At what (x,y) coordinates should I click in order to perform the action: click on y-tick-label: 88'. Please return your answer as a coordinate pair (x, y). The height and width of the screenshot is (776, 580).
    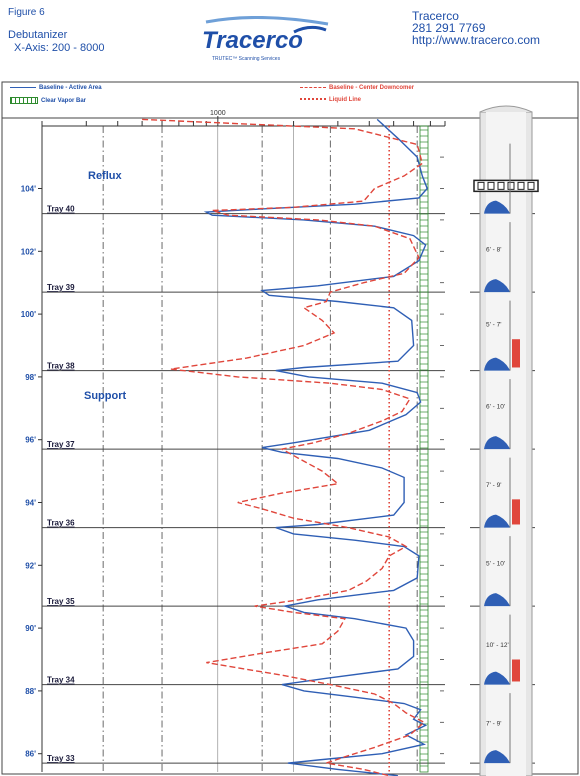
    Looking at the image, I should click on (30, 691).